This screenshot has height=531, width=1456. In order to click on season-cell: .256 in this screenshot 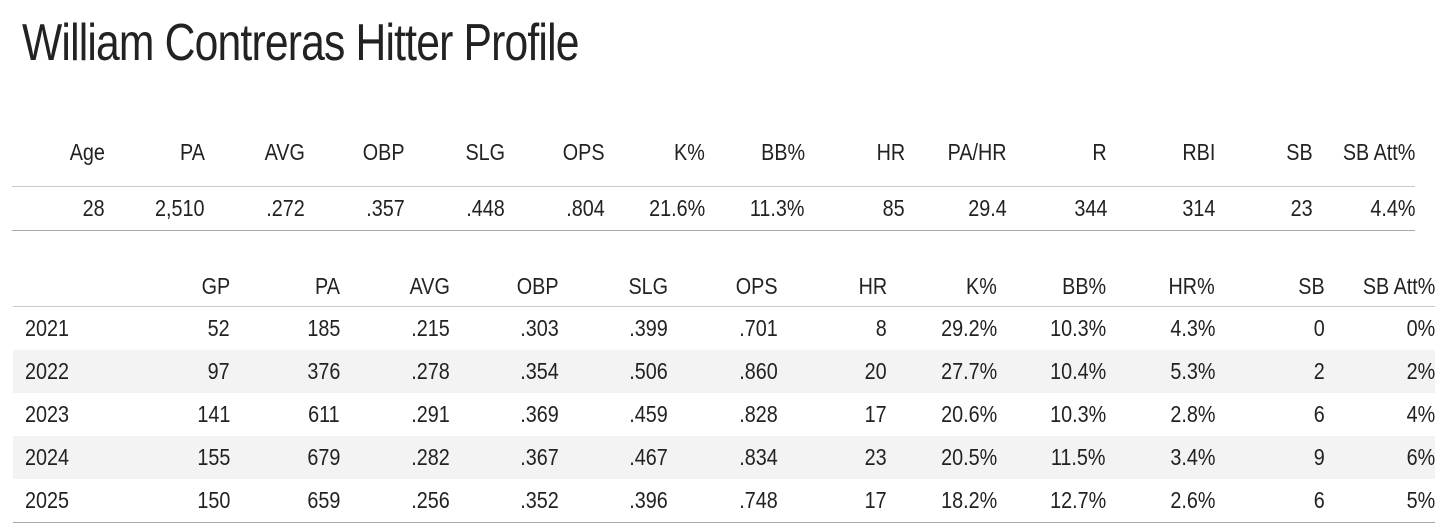, I will do `click(395, 501)`.